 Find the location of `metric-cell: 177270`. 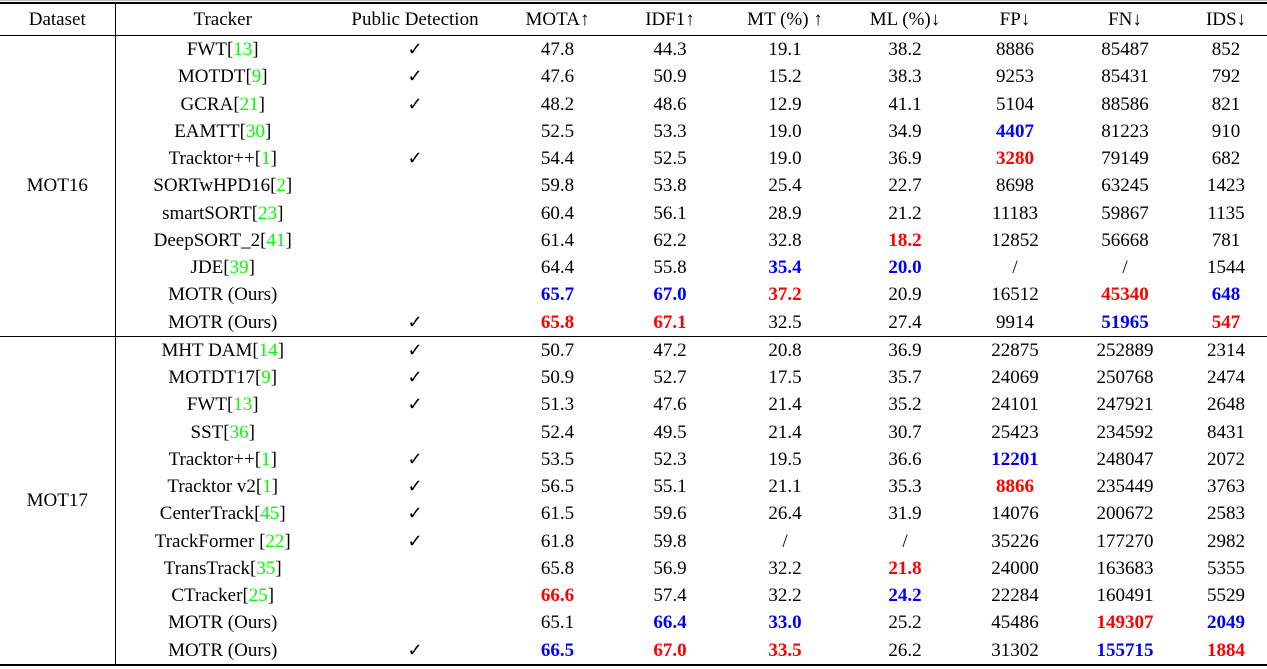

metric-cell: 177270 is located at coordinates (1125, 541).